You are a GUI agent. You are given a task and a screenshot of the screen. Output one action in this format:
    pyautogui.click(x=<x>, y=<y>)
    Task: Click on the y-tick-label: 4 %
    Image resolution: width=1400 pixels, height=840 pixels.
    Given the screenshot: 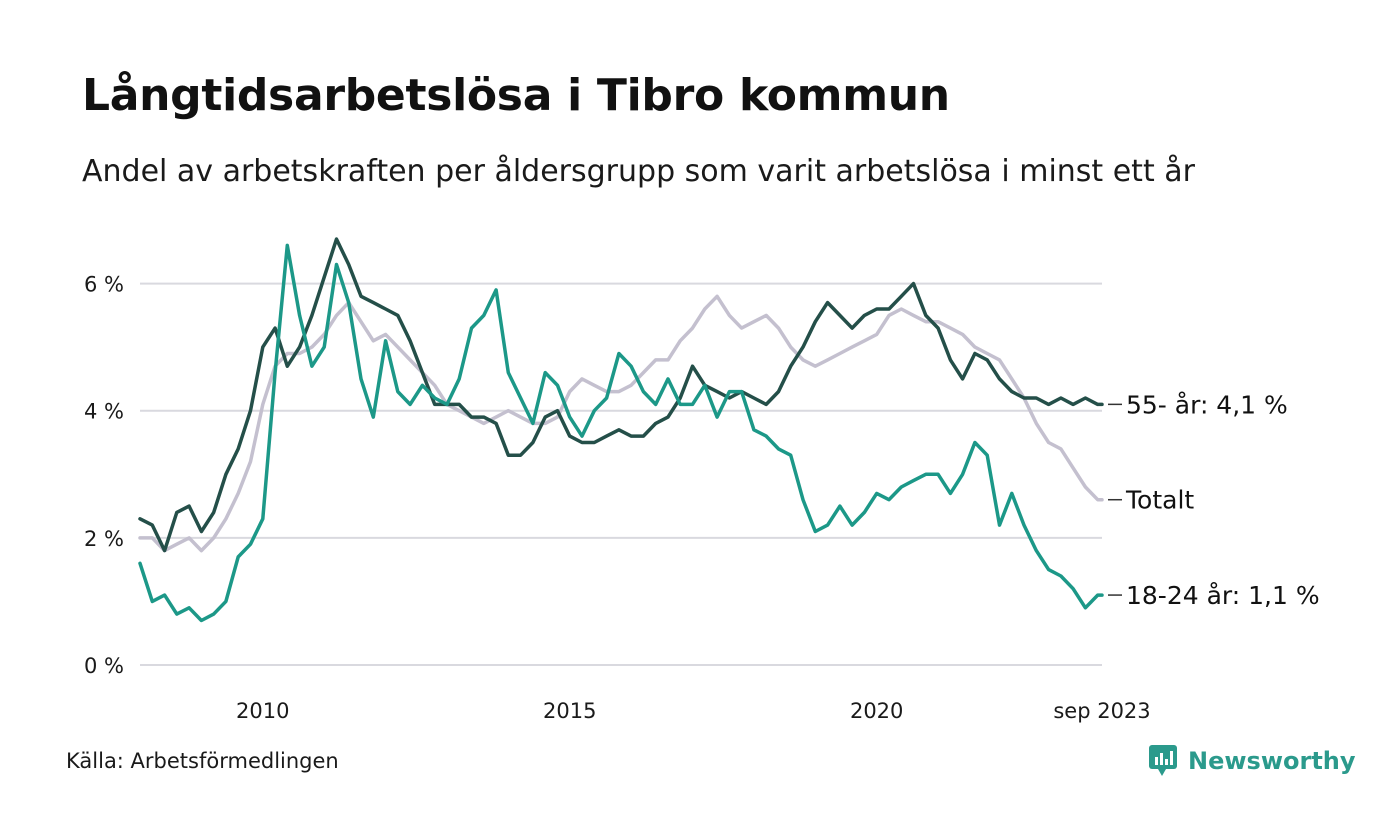 What is the action you would take?
    pyautogui.click(x=104, y=412)
    